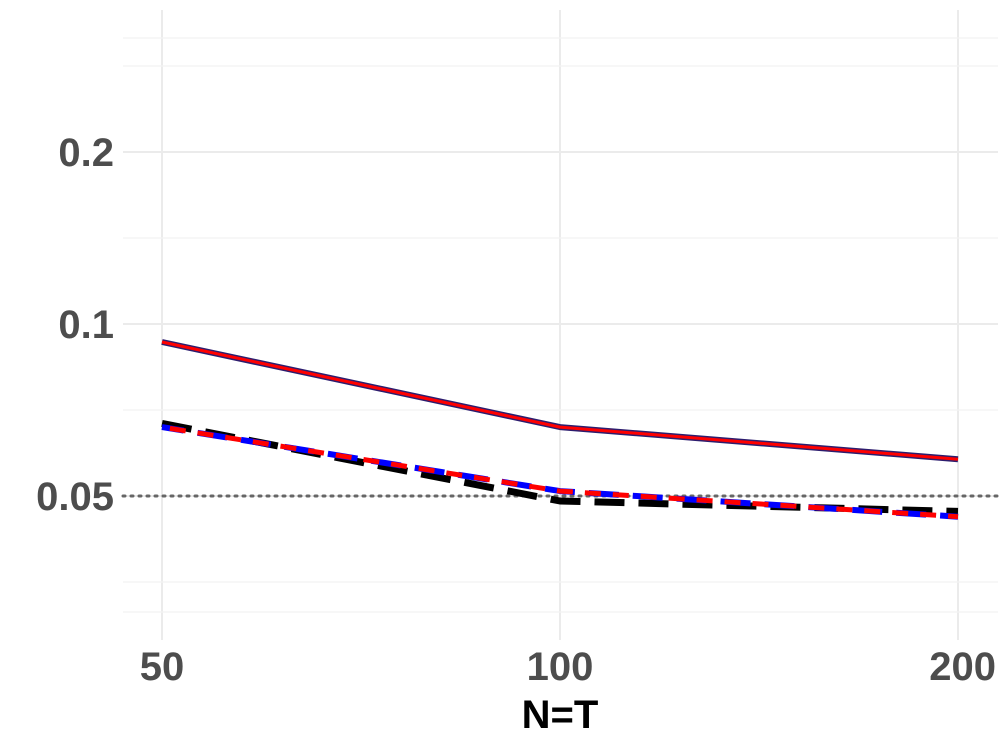 The width and height of the screenshot is (1007, 755). I want to click on x-axis-tick-labels: 50 100 200, so click(568, 667).